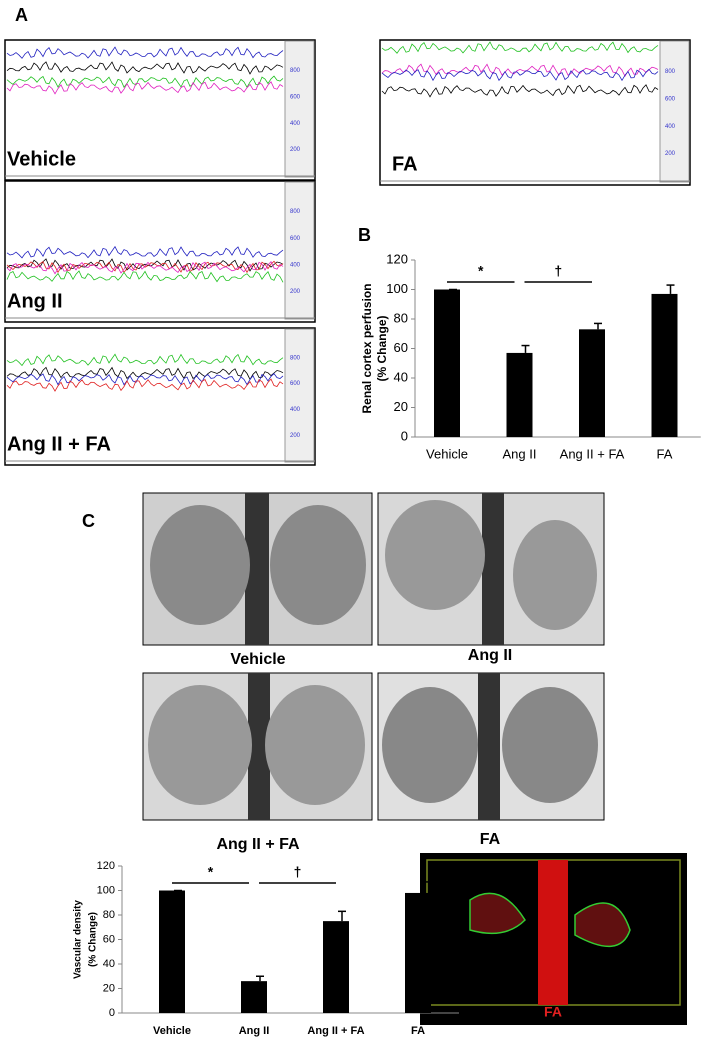 The height and width of the screenshot is (1045, 707). What do you see at coordinates (367, 348) in the screenshot?
I see `y-axis-label: Renal cortex perfusion` at bounding box center [367, 348].